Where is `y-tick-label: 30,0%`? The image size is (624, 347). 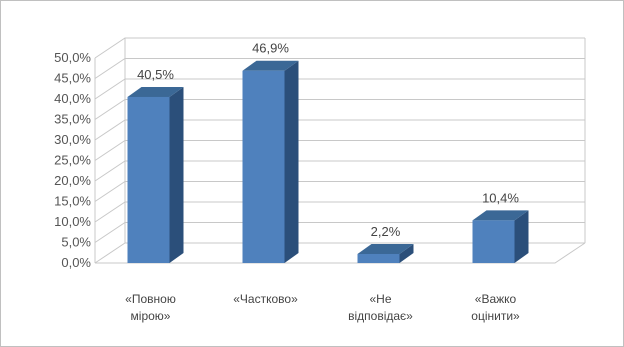 y-tick-label: 30,0% is located at coordinates (72, 139).